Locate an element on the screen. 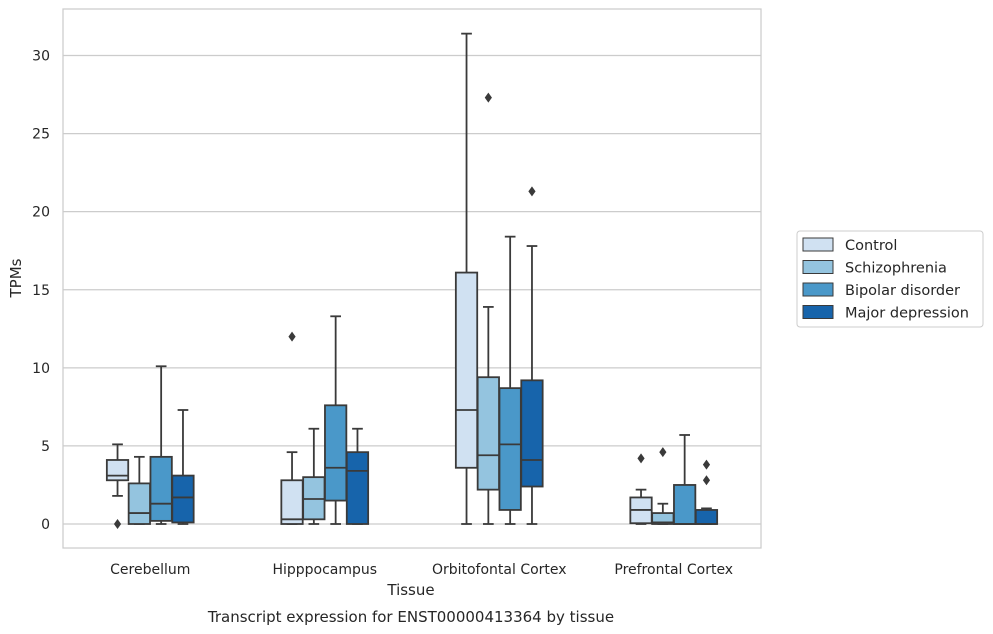  y-tick-label-30: 30 is located at coordinates (41, 57).